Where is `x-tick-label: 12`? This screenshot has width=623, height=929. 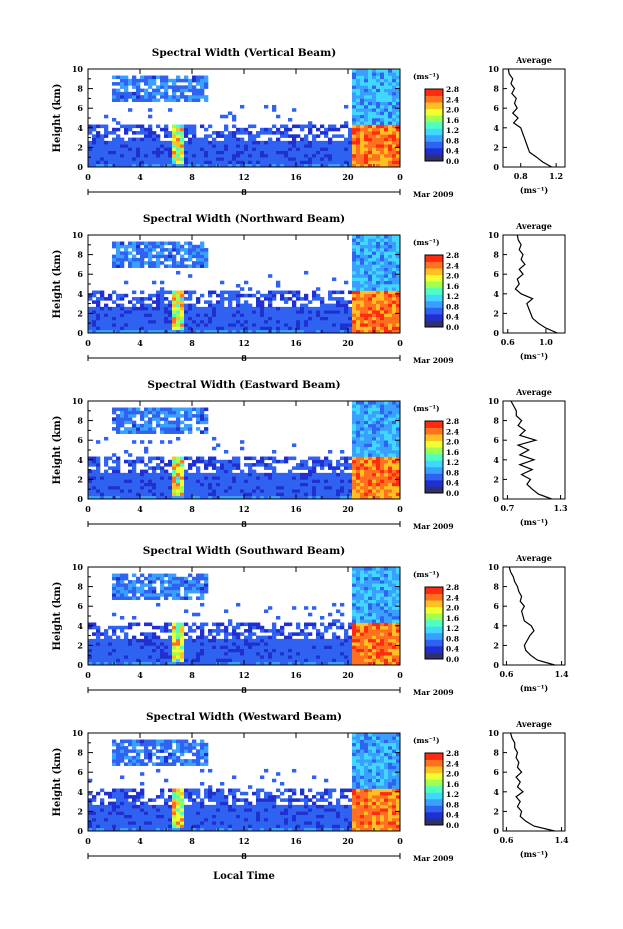
x-tick-label: 12 is located at coordinates (243, 509).